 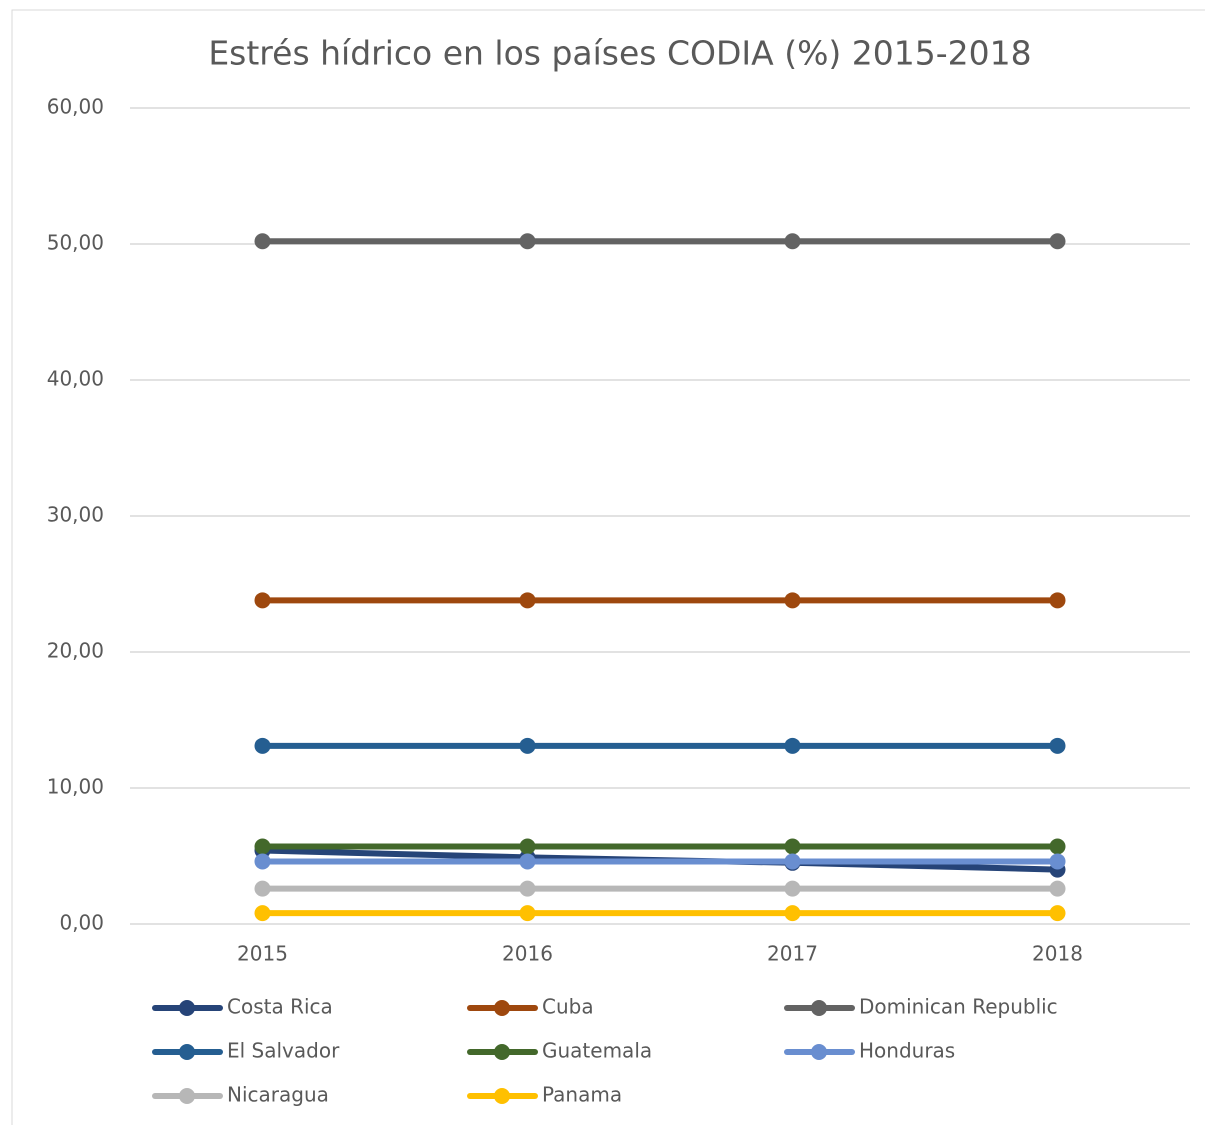 What do you see at coordinates (792, 954) in the screenshot?
I see `x-tick-label: 2017` at bounding box center [792, 954].